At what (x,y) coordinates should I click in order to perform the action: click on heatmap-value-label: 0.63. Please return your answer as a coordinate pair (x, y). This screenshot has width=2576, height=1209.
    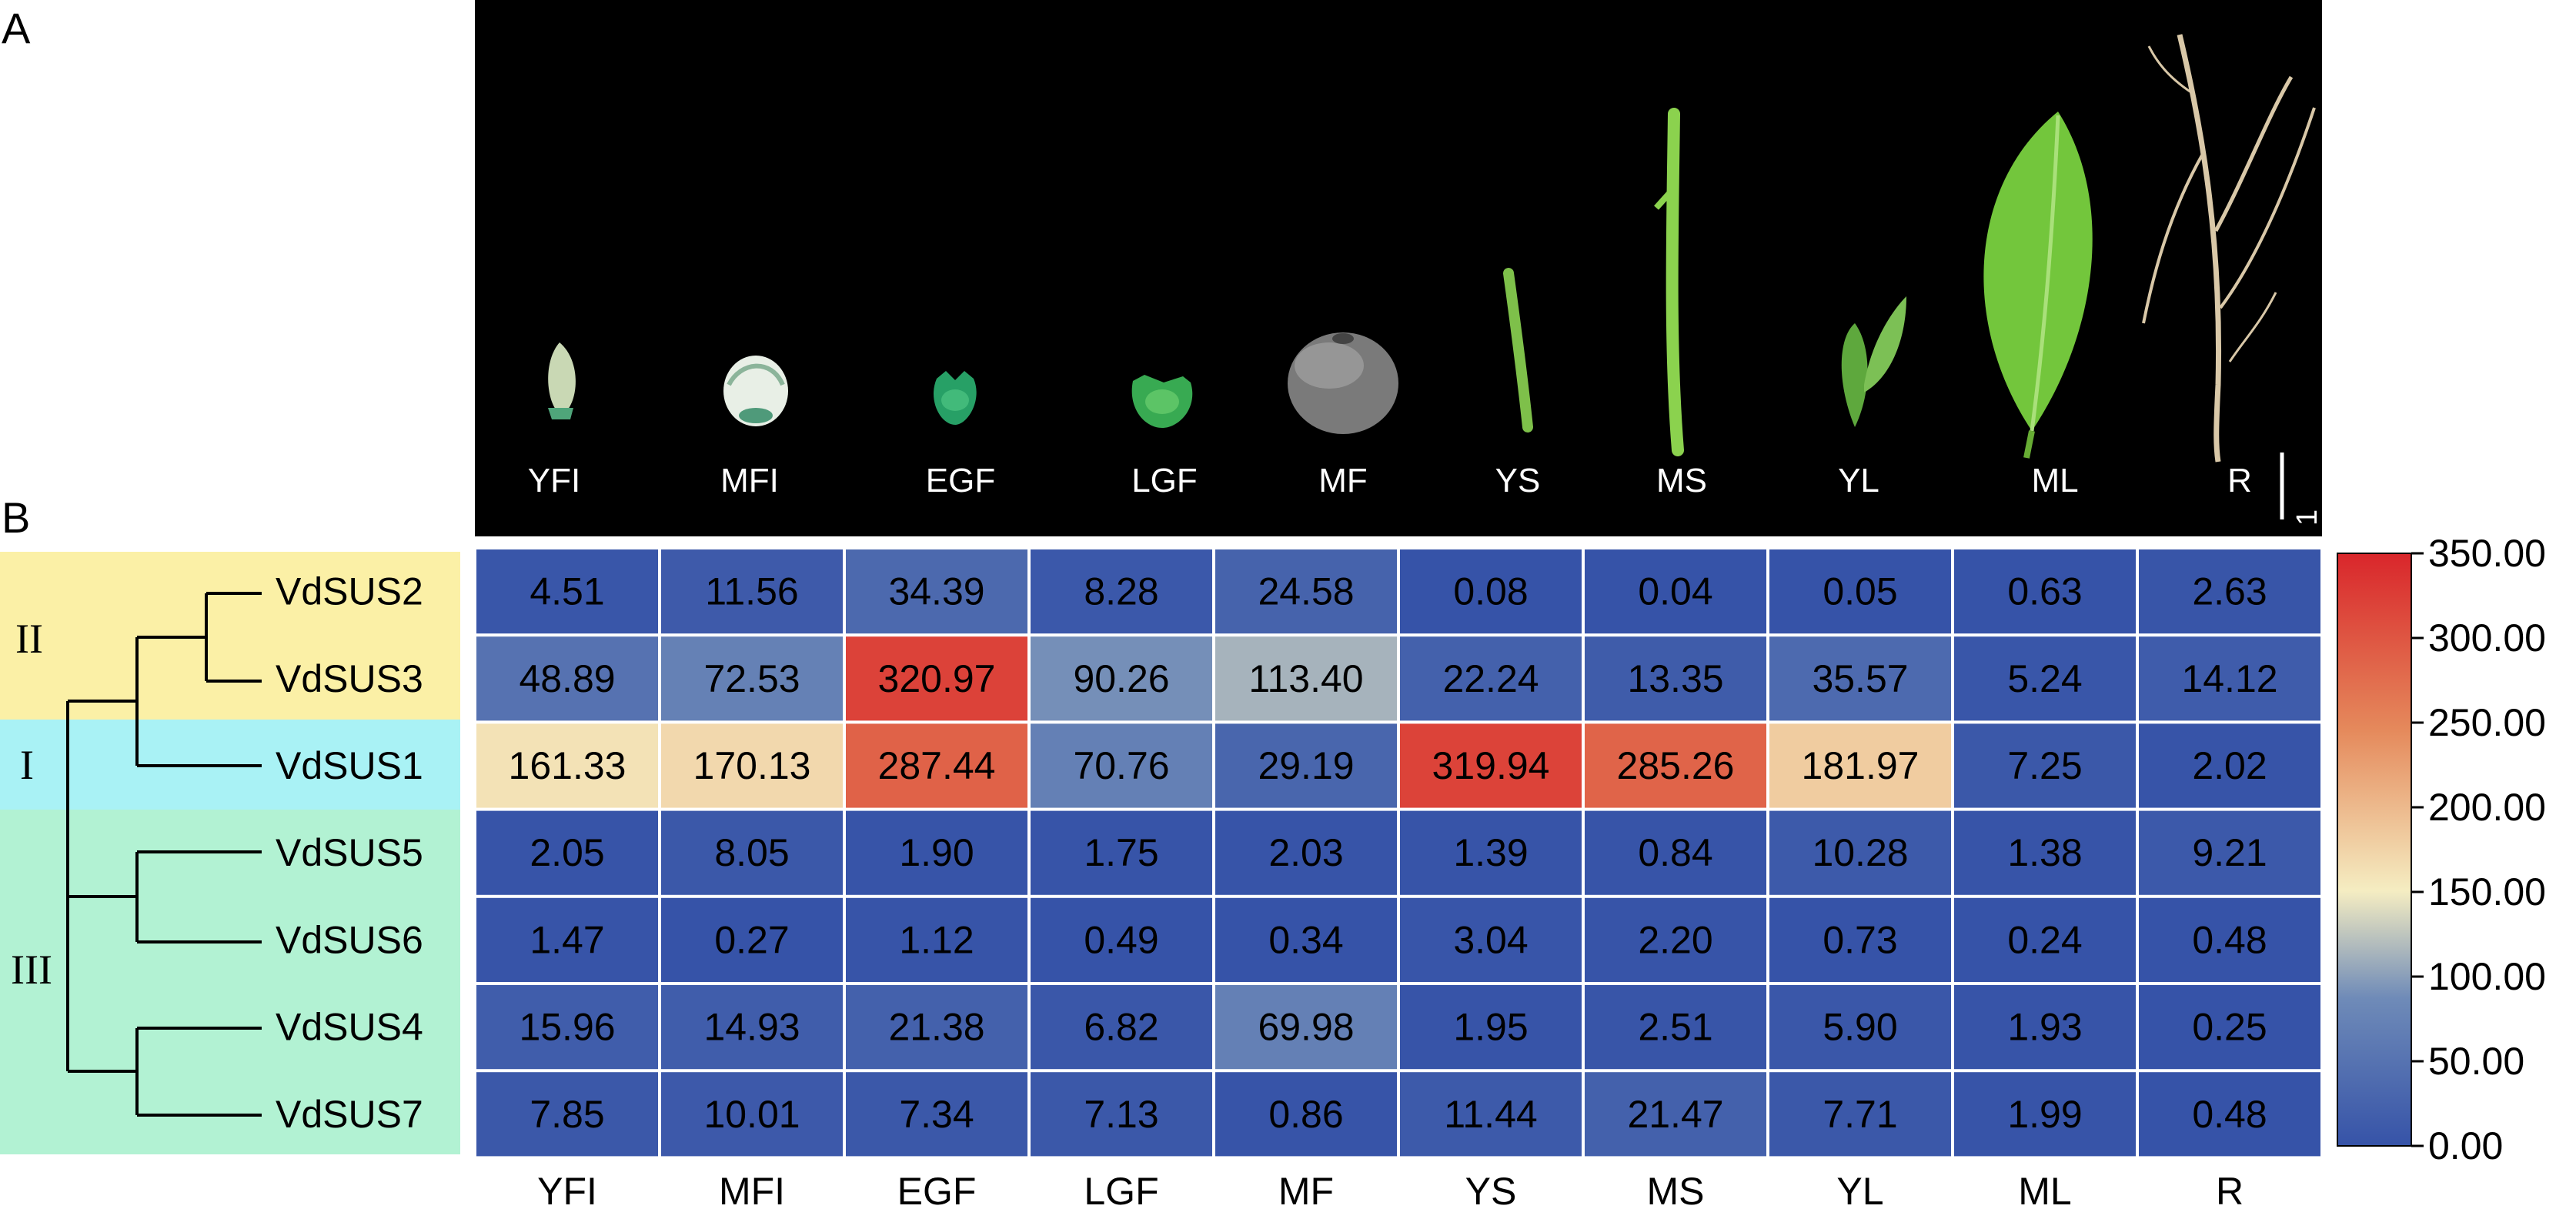
    Looking at the image, I should click on (2044, 591).